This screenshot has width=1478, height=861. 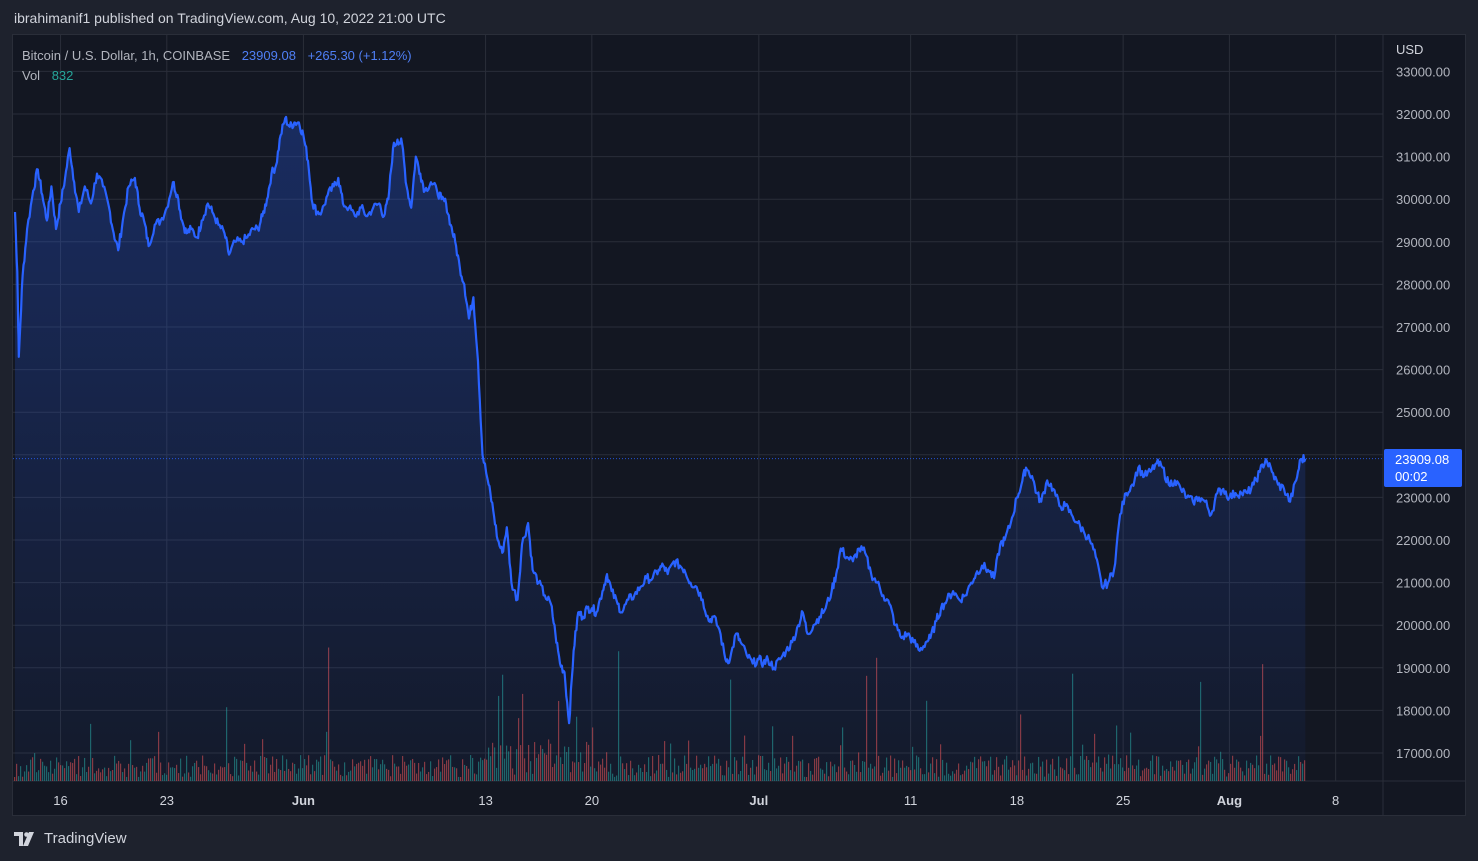 What do you see at coordinates (1423, 242) in the screenshot?
I see `y-tick-label: 29000.00` at bounding box center [1423, 242].